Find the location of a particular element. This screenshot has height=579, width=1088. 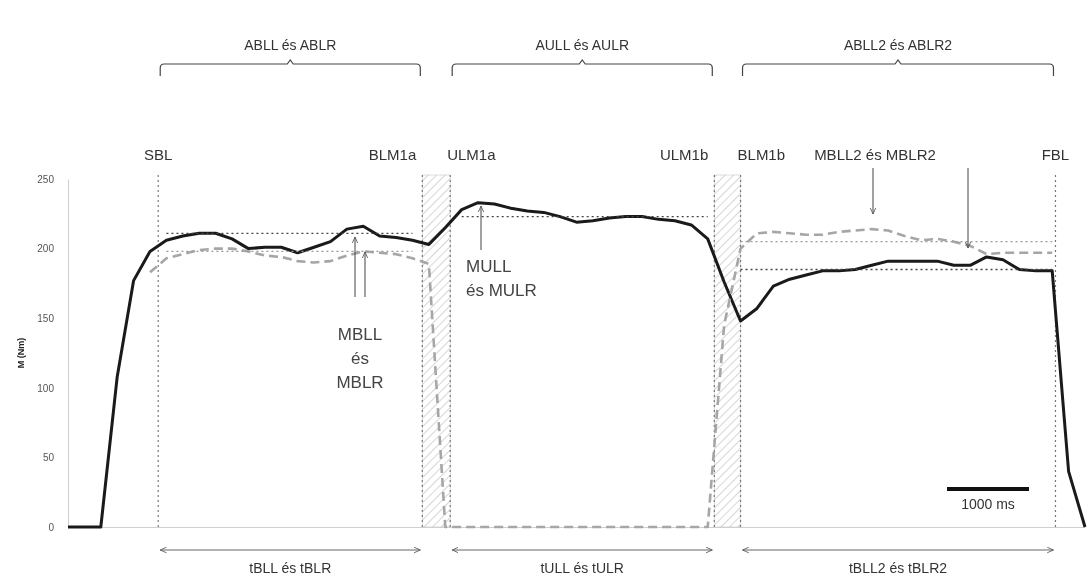

text: tULL és tULR is located at coordinates (582, 568).